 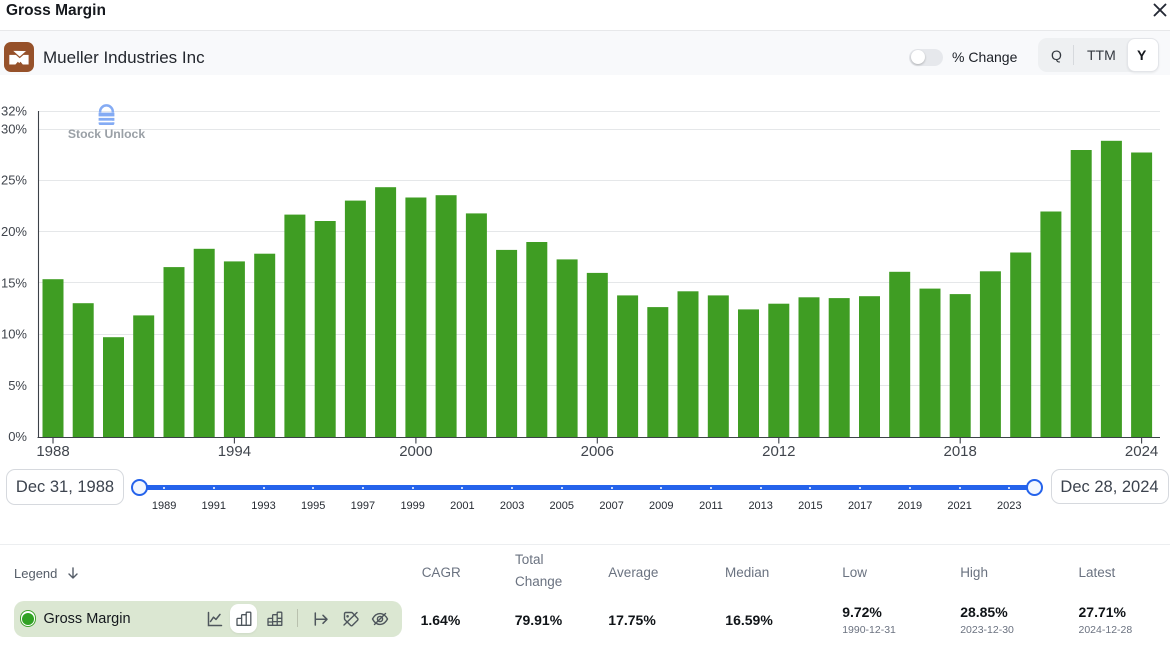 What do you see at coordinates (778, 451) in the screenshot?
I see `svg-text: 2012` at bounding box center [778, 451].